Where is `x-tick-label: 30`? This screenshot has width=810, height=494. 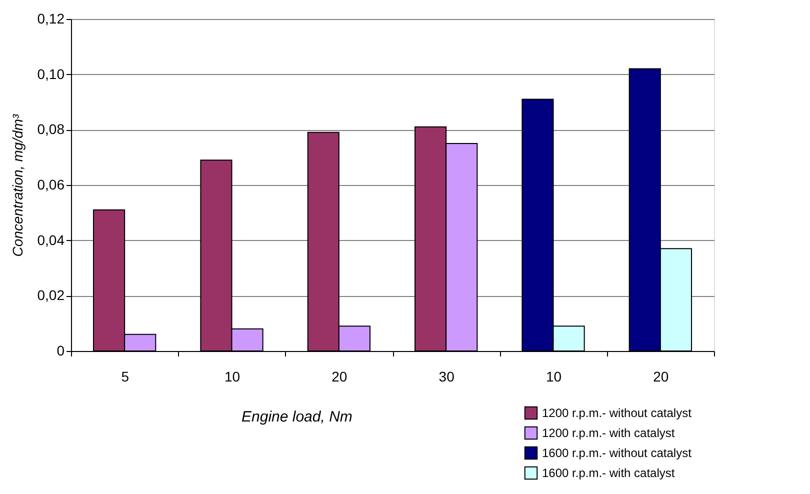 x-tick-label: 30 is located at coordinates (446, 376).